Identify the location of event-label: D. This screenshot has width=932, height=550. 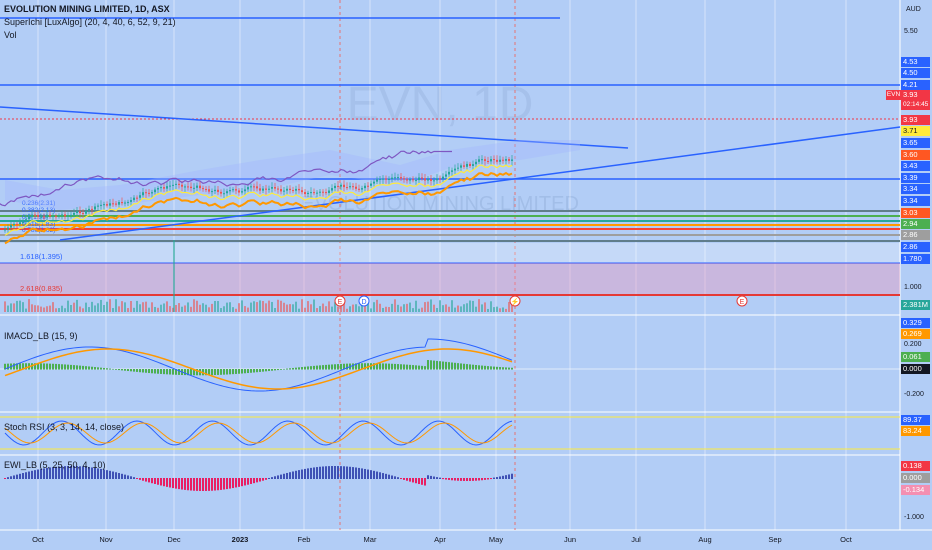
(363, 302).